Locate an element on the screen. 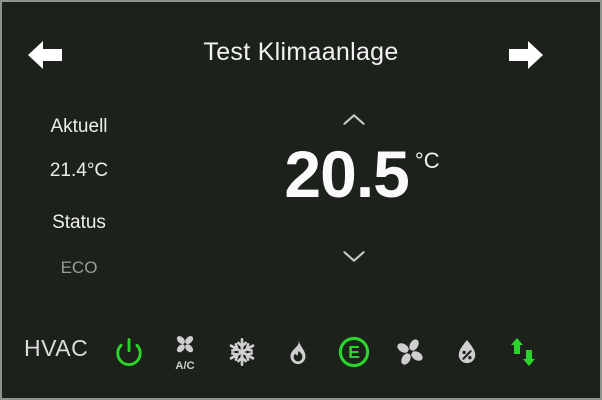 The image size is (602, 400). setpoint-display: 20.5 °C is located at coordinates (362, 174).